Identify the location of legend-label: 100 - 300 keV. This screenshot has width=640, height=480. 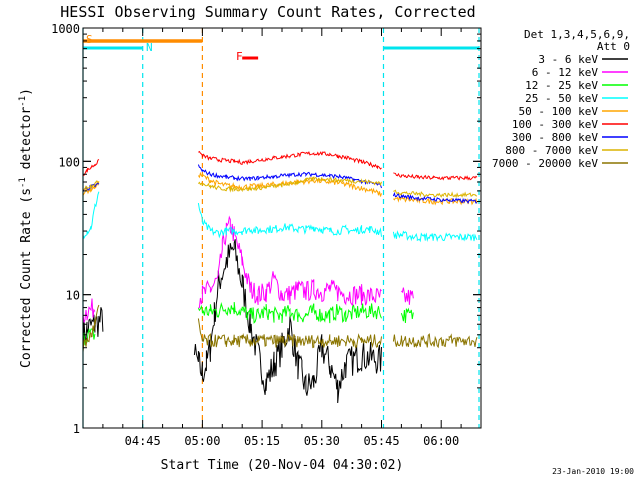
(555, 124).